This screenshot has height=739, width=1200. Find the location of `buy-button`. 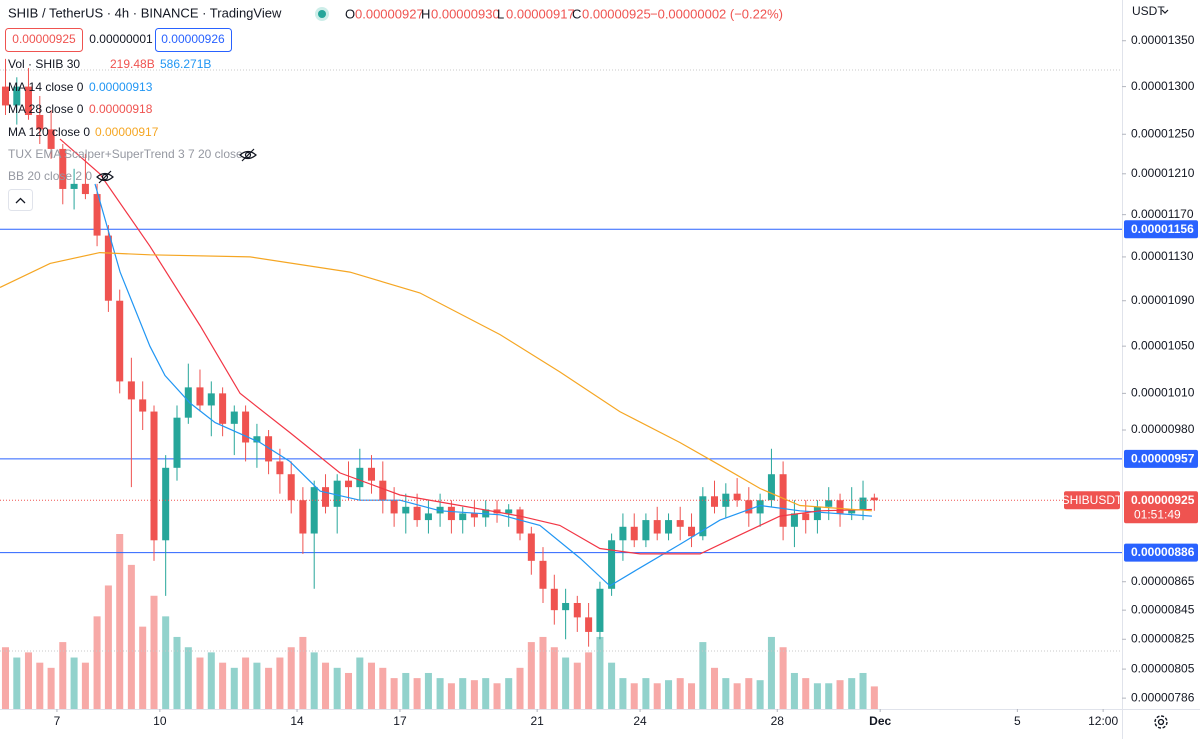

buy-button is located at coordinates (193, 40).